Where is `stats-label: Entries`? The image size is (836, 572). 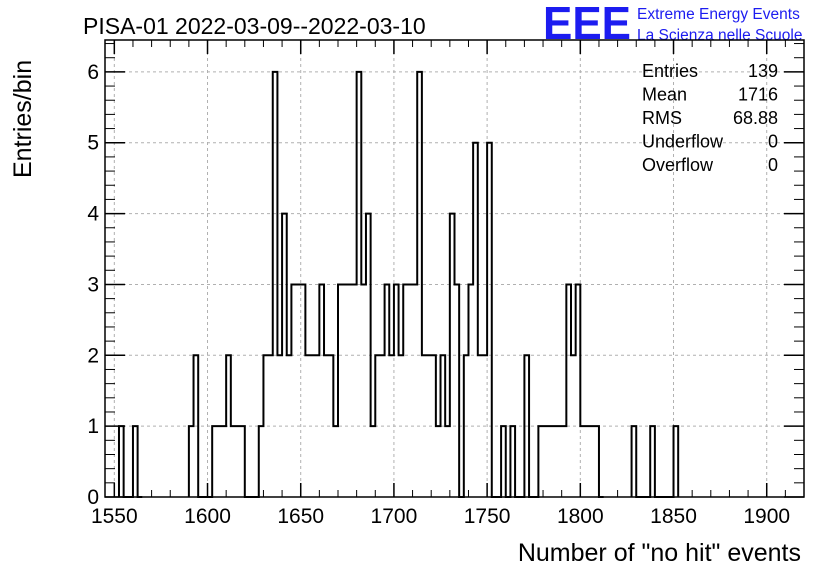
stats-label: Entries is located at coordinates (670, 71).